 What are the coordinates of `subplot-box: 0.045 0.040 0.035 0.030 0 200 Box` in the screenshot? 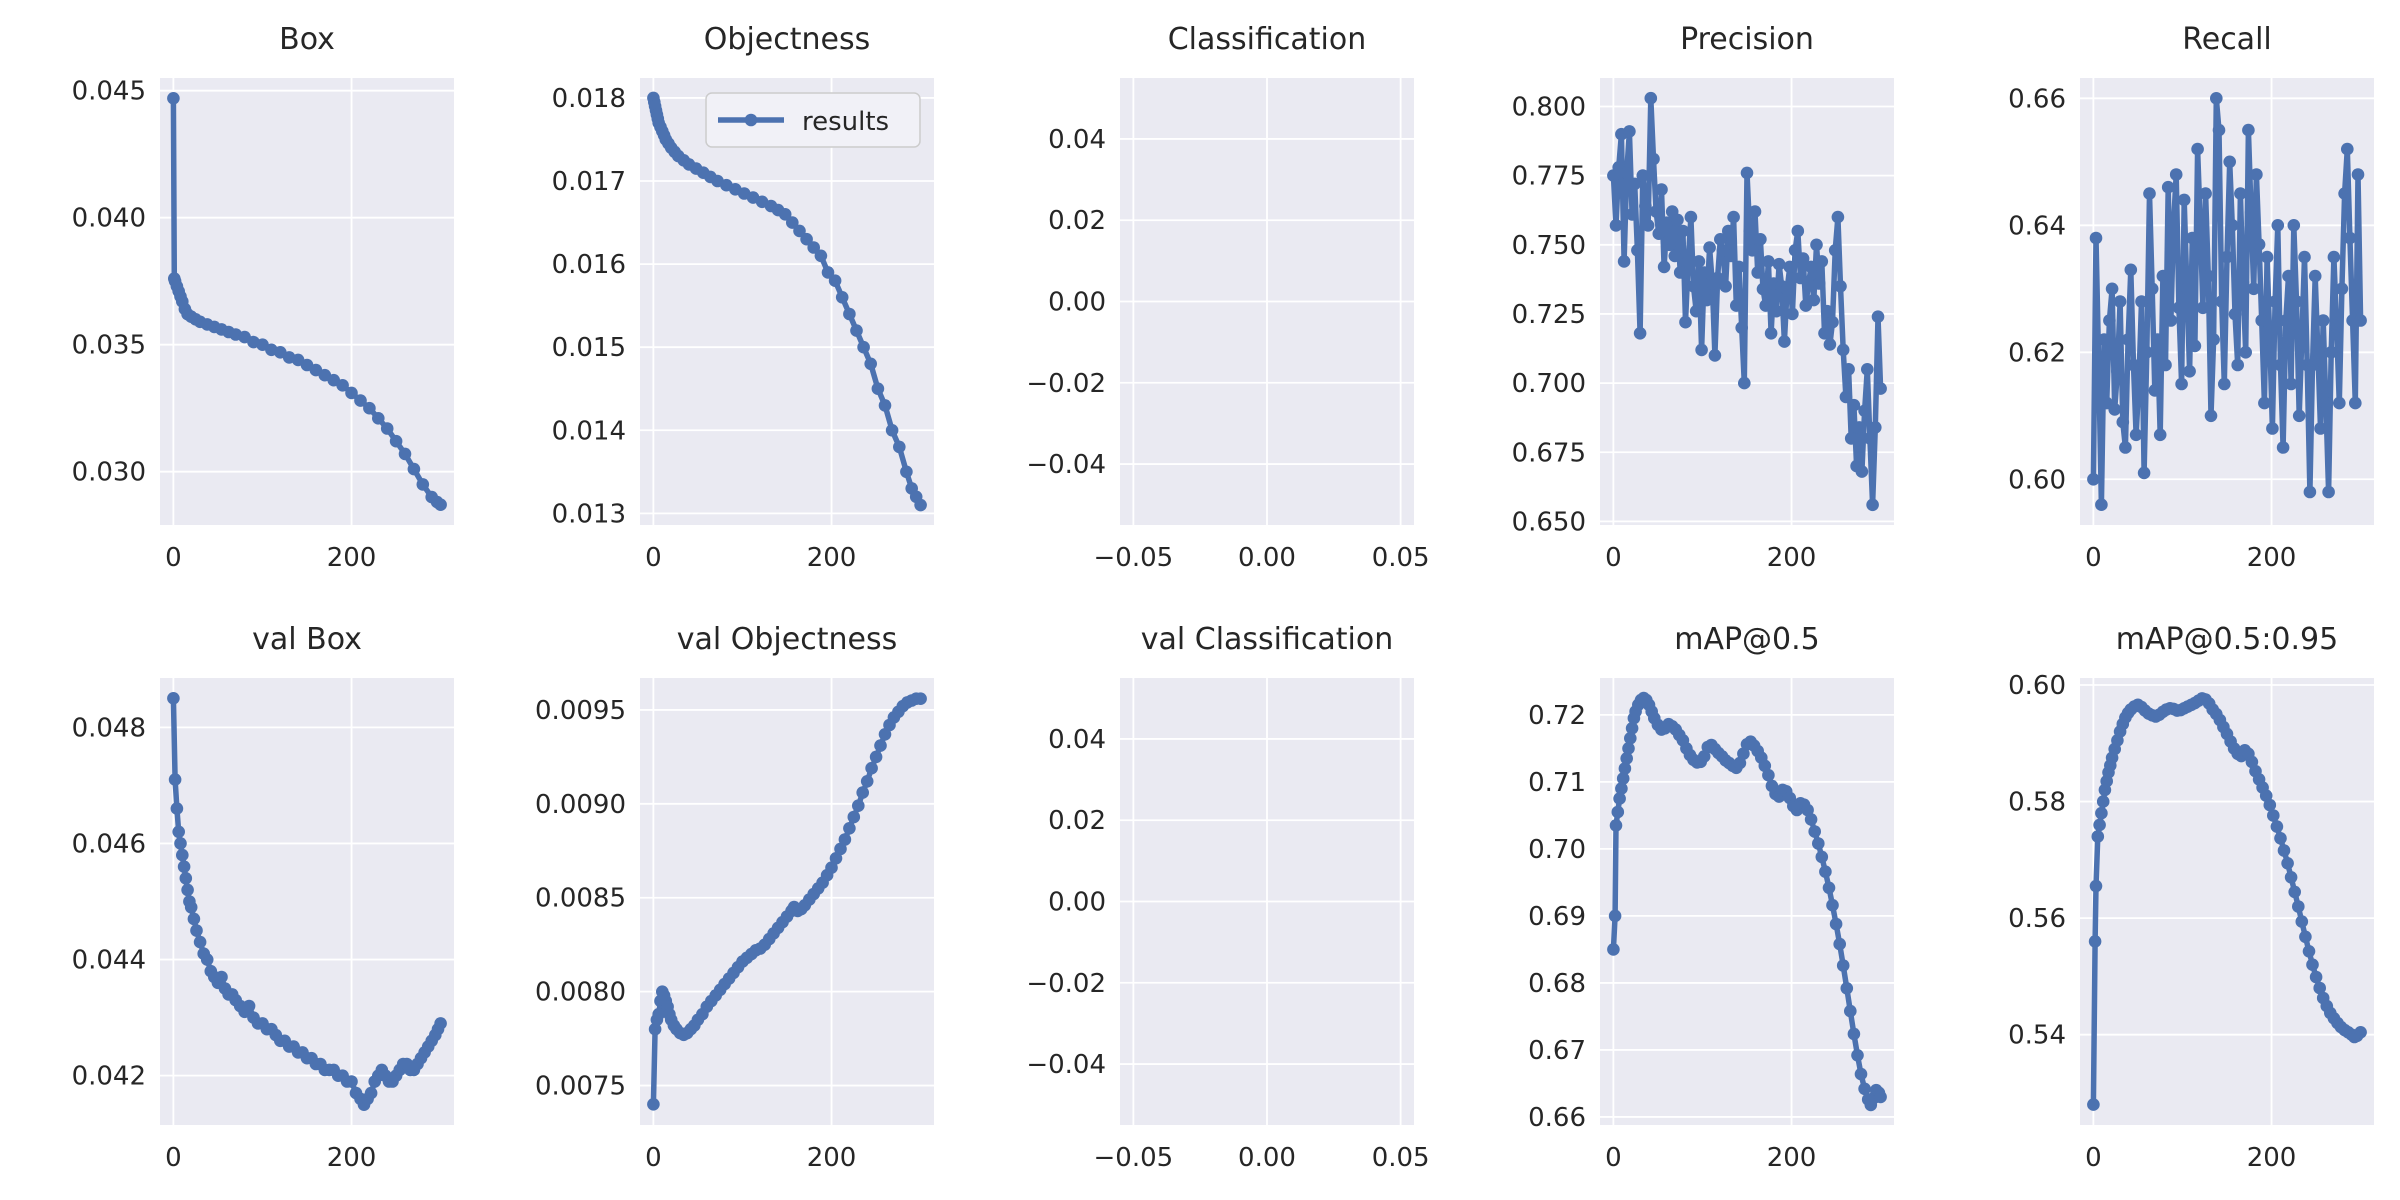 It's located at (240, 300).